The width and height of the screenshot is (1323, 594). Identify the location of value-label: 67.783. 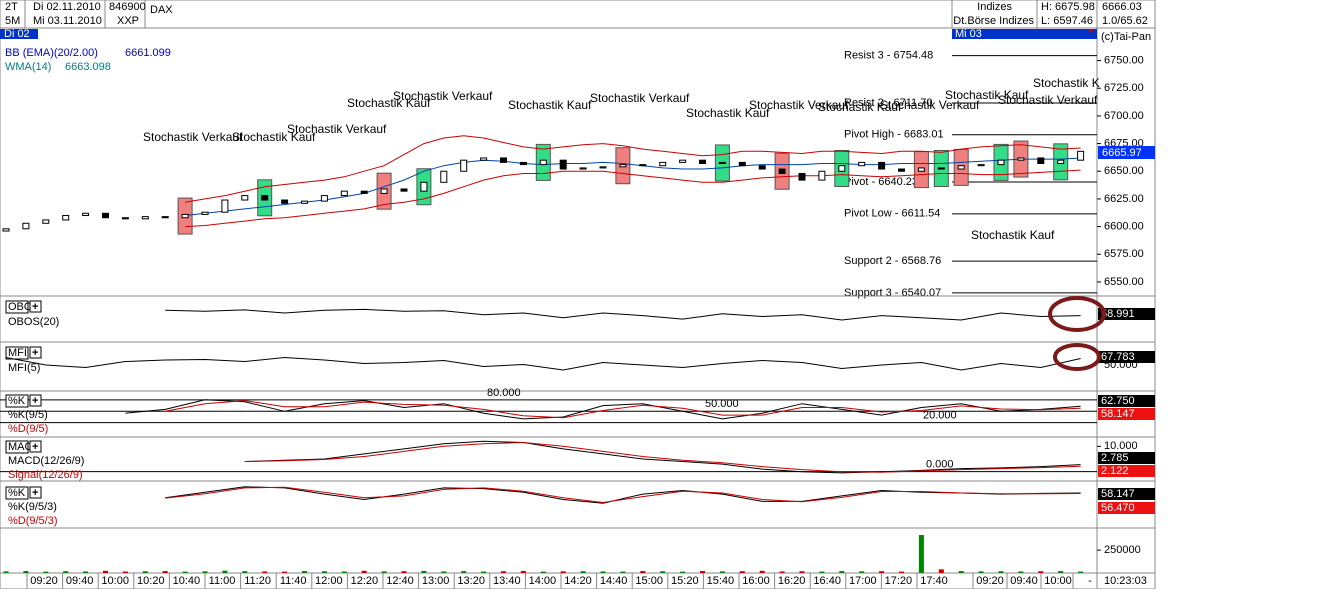
(1118, 357).